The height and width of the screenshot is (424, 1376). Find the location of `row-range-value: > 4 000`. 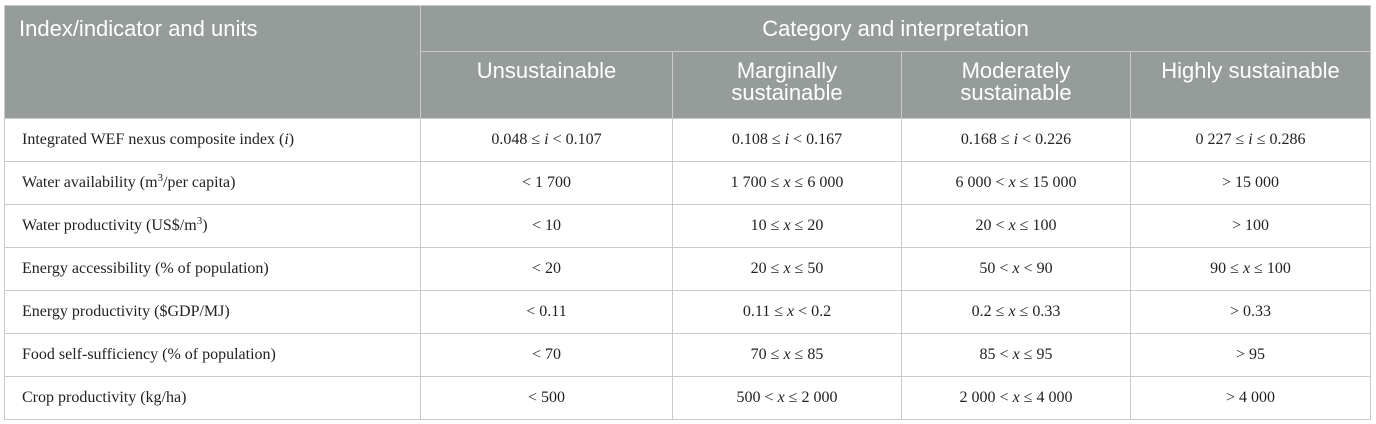

row-range-value: > 4 000 is located at coordinates (1250, 398).